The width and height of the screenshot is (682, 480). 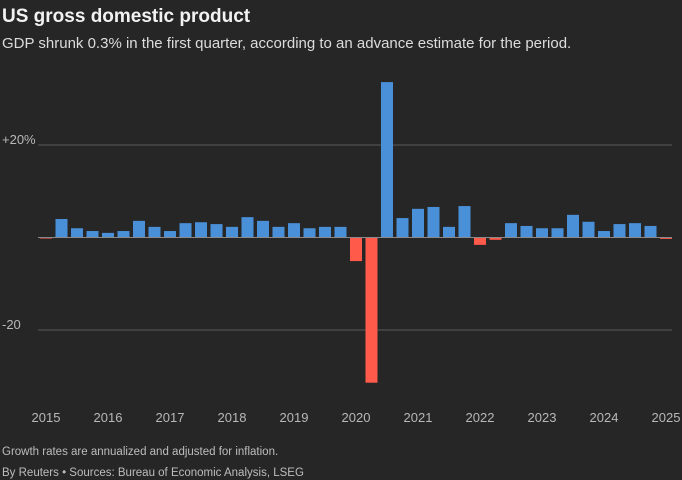 I want to click on x-tick-label: 2021, so click(x=418, y=417).